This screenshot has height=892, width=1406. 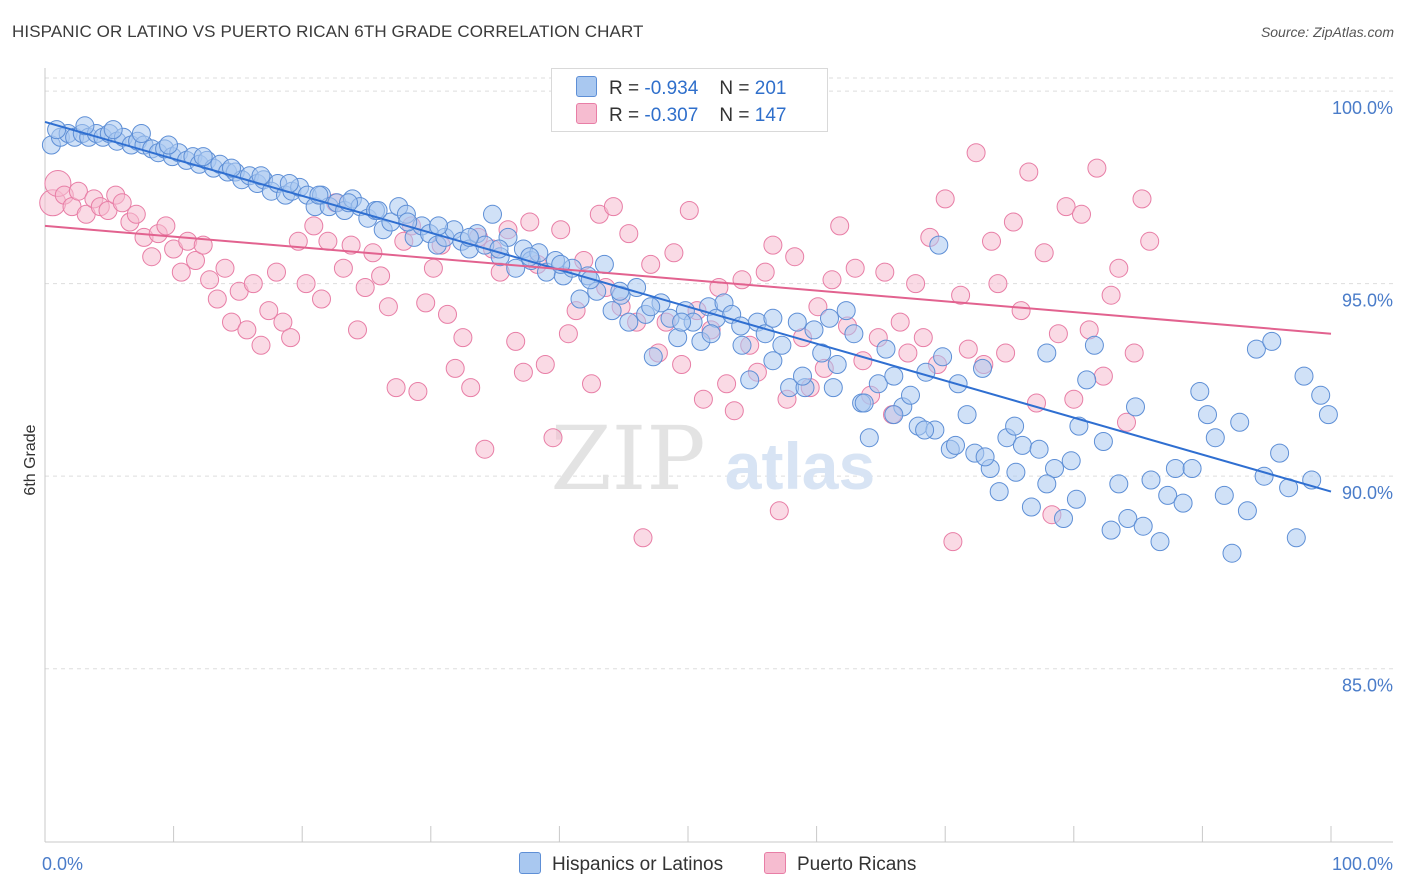 I want to click on n-label: N =, so click(x=734, y=88).